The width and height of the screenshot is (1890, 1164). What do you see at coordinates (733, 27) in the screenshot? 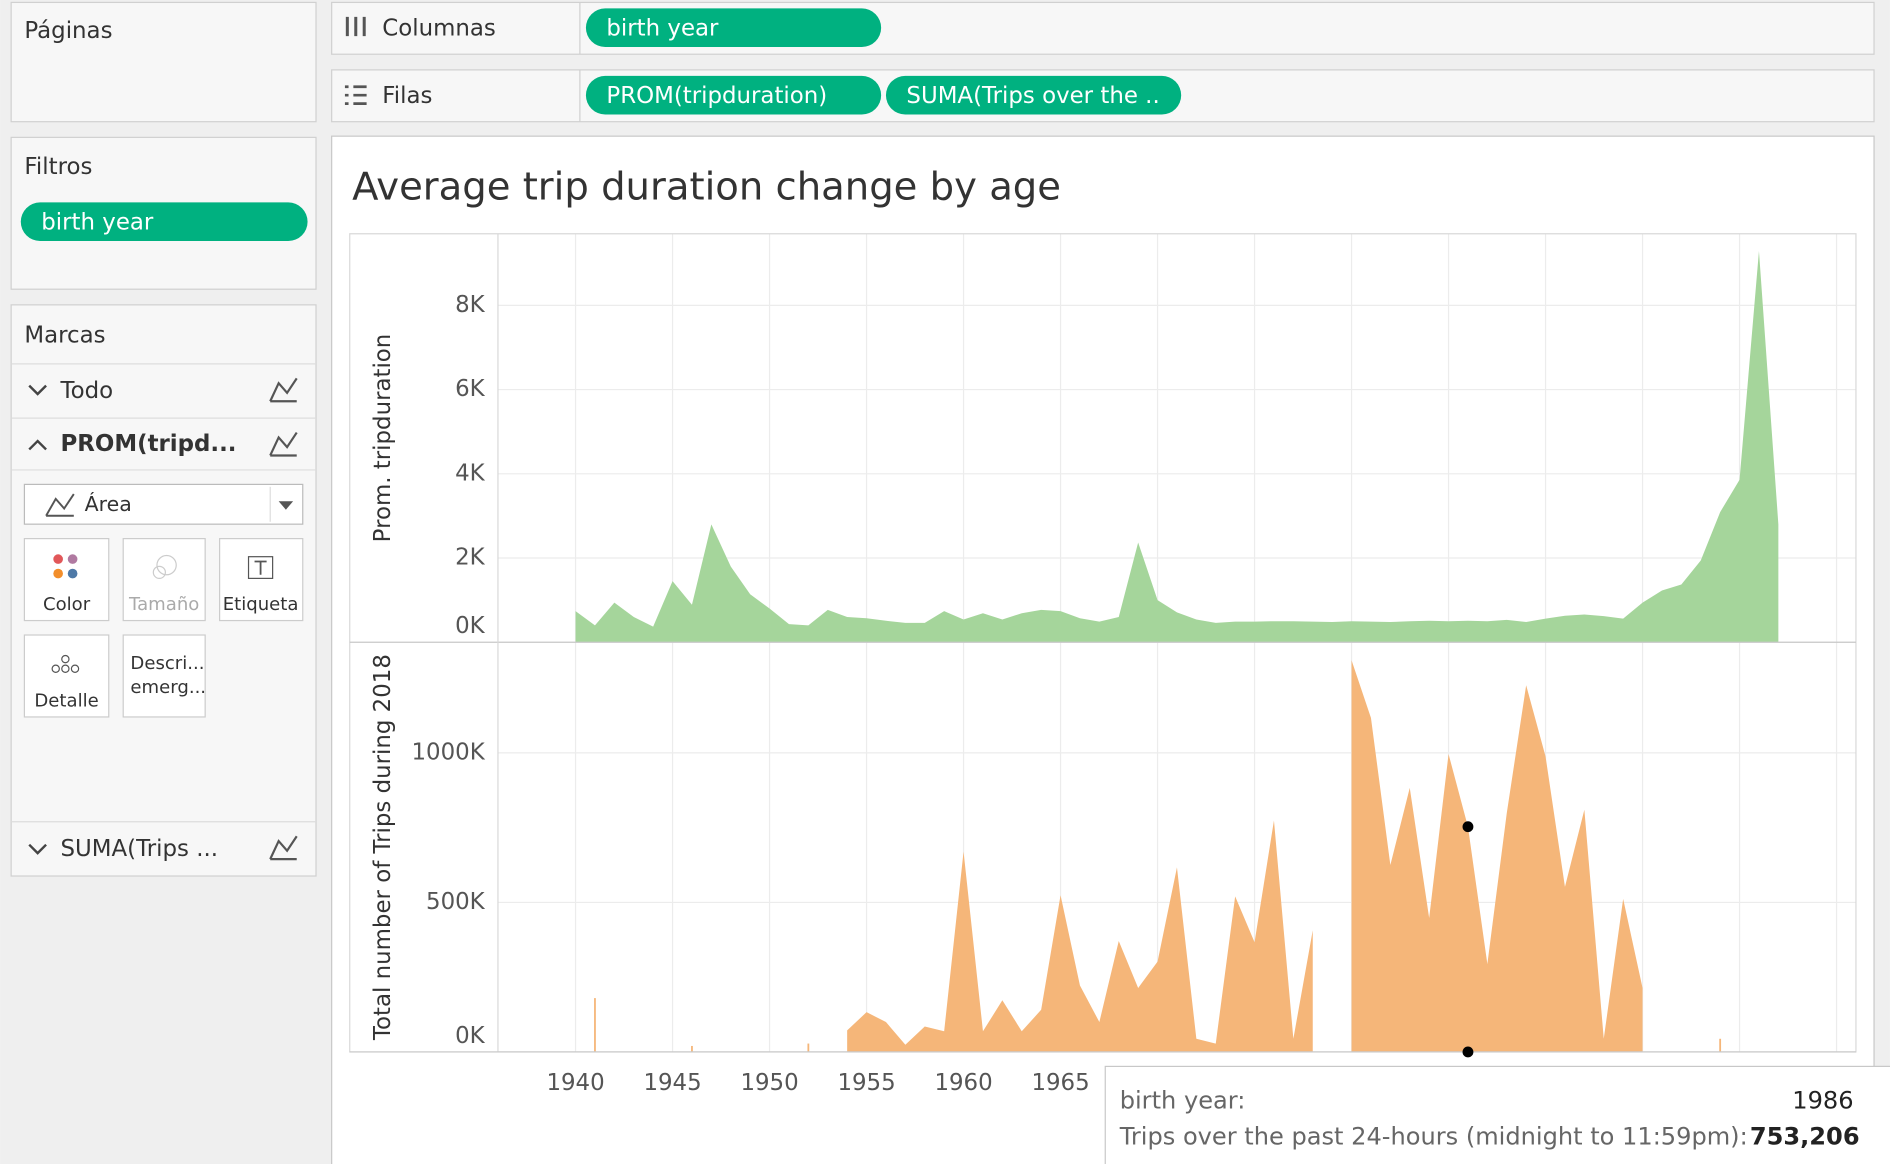
I see `column-pill` at bounding box center [733, 27].